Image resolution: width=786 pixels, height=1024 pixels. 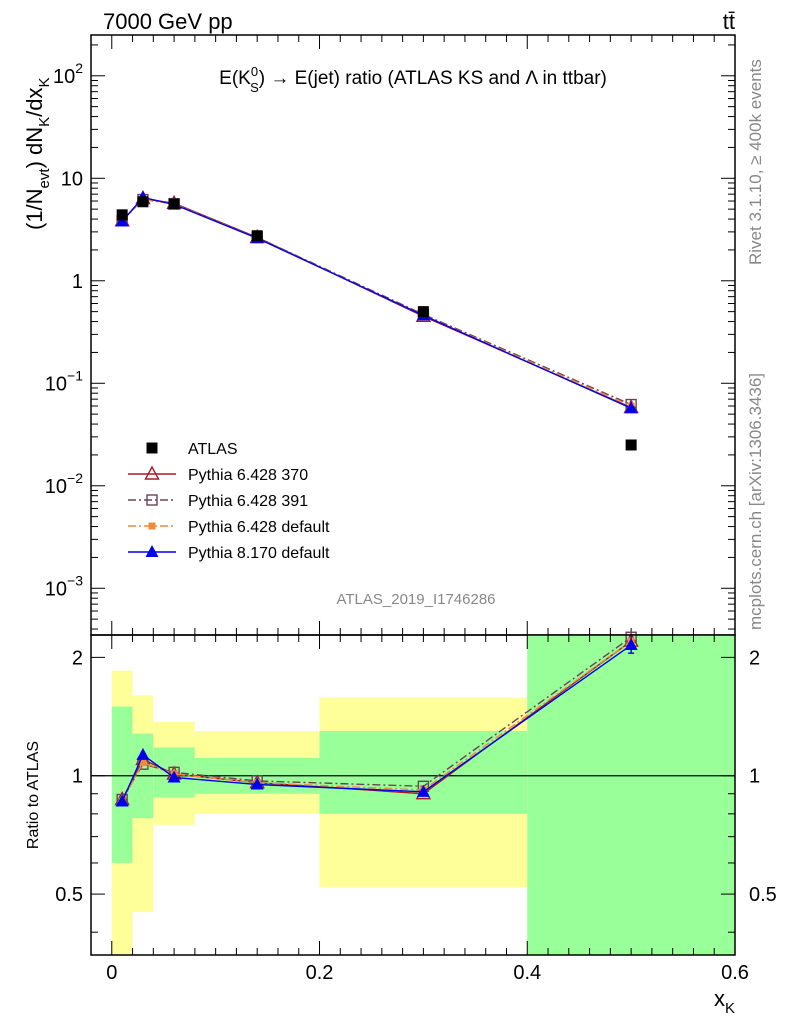 What do you see at coordinates (259, 527) in the screenshot?
I see `legend-label-p6def: Pythia 6.428 default` at bounding box center [259, 527].